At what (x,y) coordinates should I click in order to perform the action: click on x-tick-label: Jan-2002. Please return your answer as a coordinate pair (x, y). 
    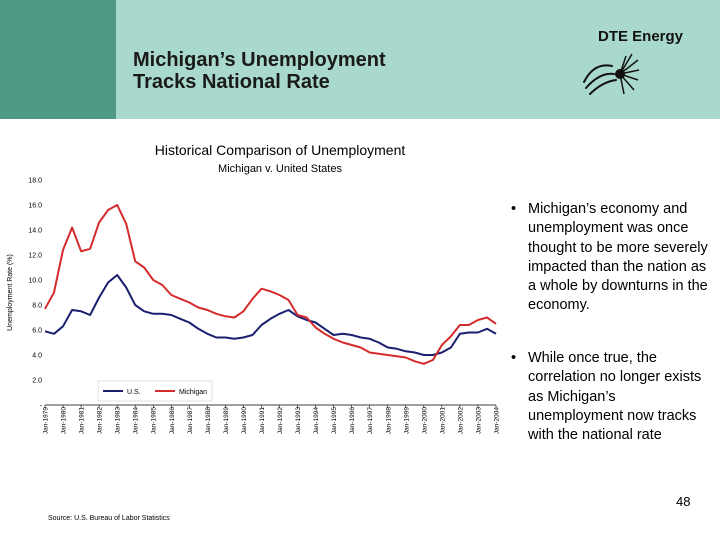
    Looking at the image, I should click on (460, 420).